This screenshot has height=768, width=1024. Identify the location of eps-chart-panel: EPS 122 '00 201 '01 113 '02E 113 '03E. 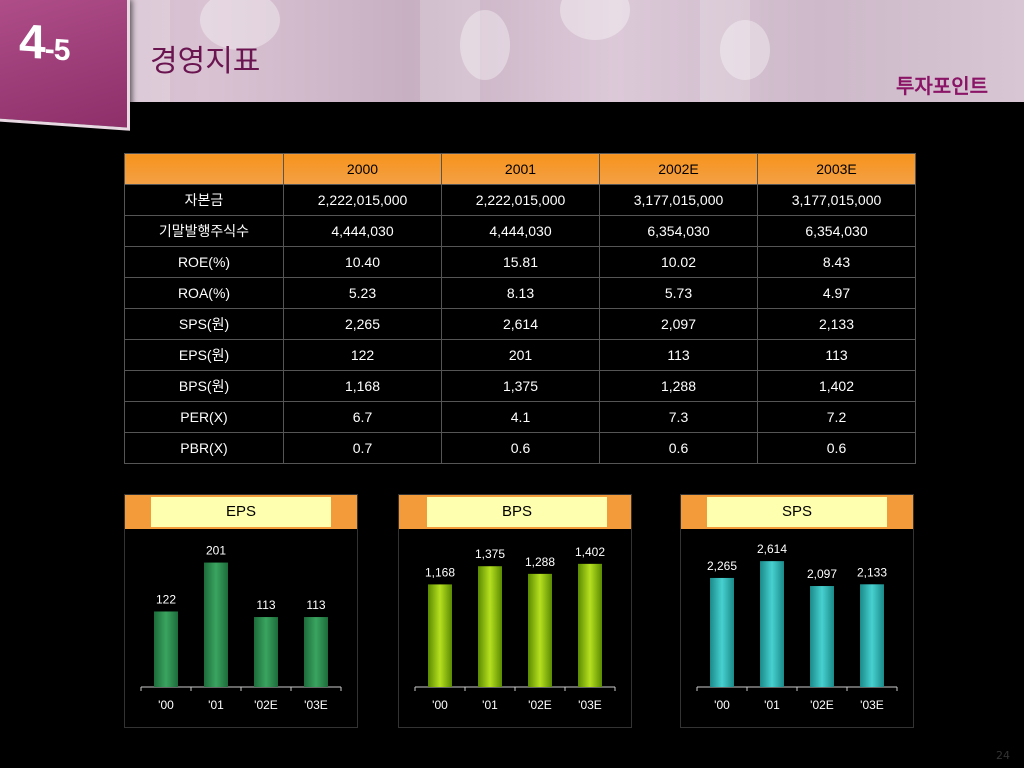
(241, 611).